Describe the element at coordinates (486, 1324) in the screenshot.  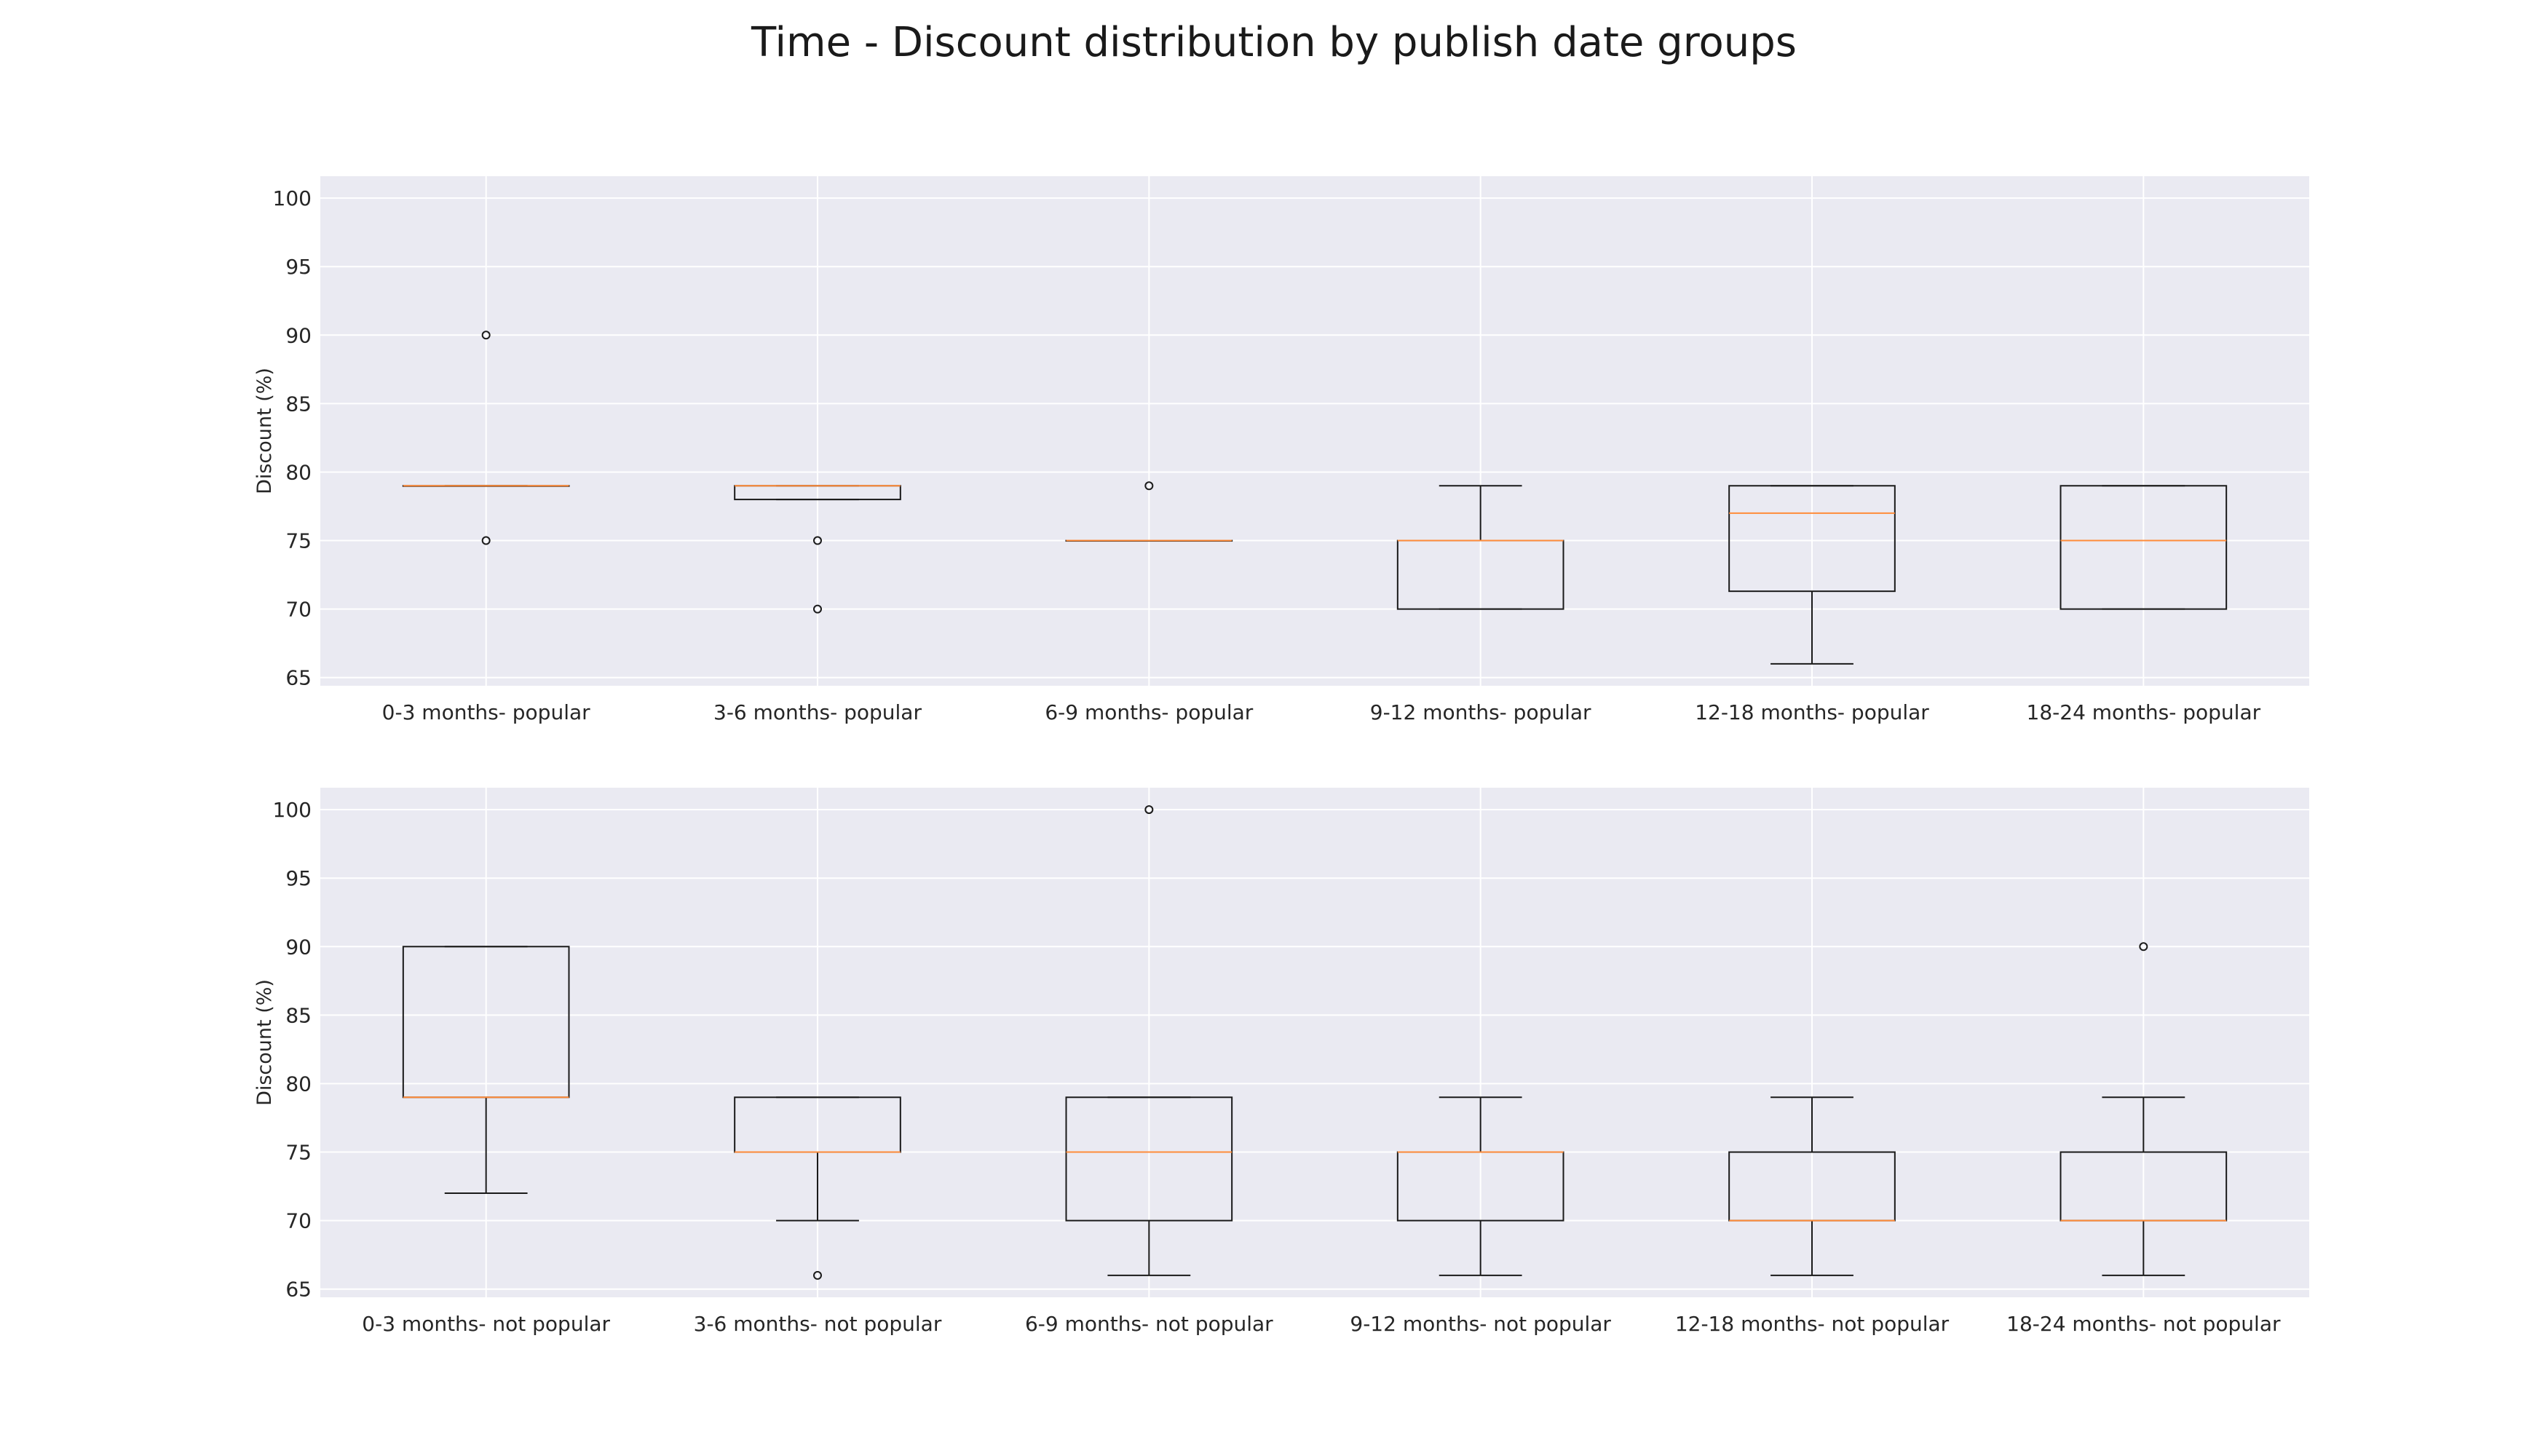
I see `x-tick-label: 0-3 months- not popular` at that location.